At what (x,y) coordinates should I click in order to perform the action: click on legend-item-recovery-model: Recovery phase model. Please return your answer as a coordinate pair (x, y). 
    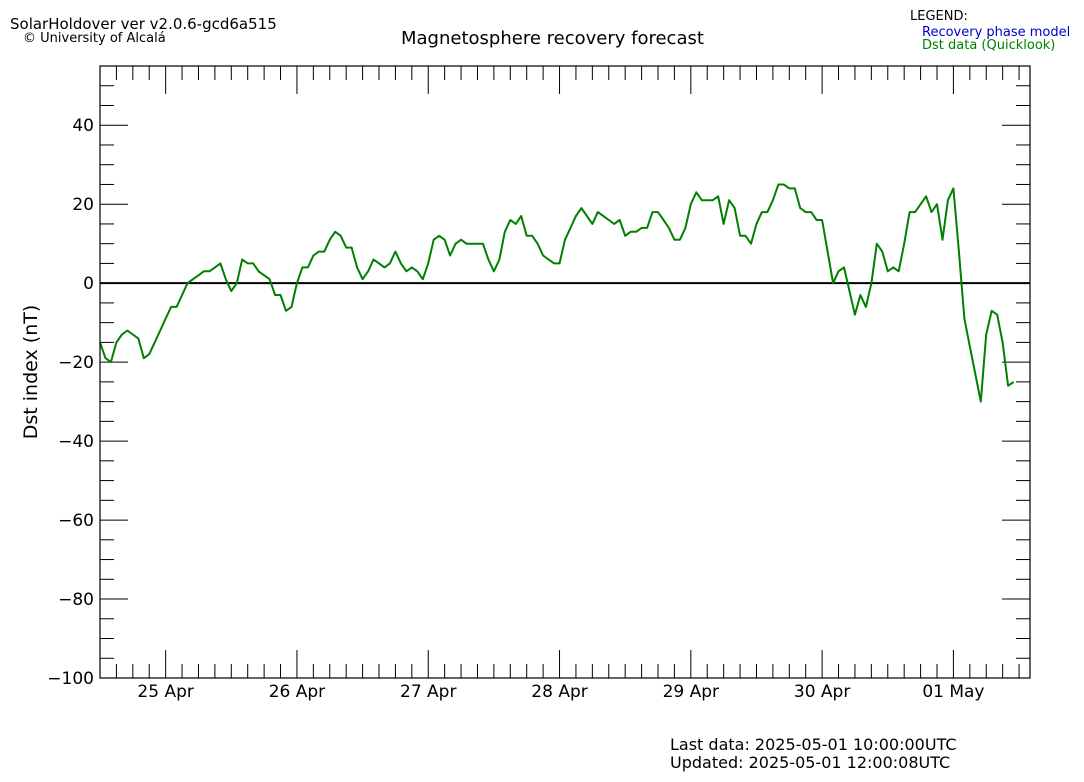
    Looking at the image, I should click on (996, 32).